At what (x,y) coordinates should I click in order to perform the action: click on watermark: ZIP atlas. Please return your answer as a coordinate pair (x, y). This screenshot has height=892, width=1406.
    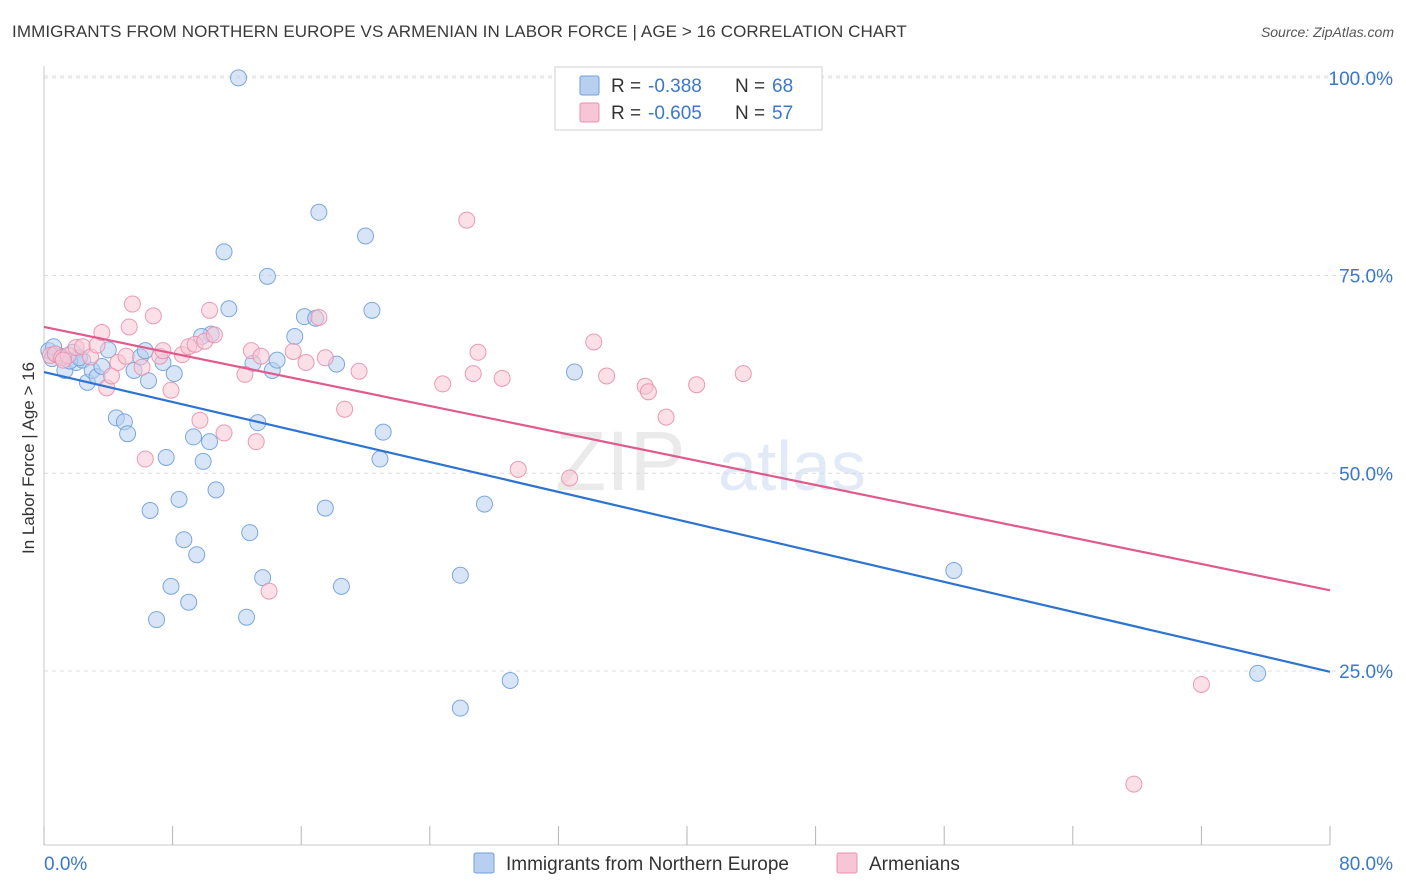
    Looking at the image, I should click on (710, 461).